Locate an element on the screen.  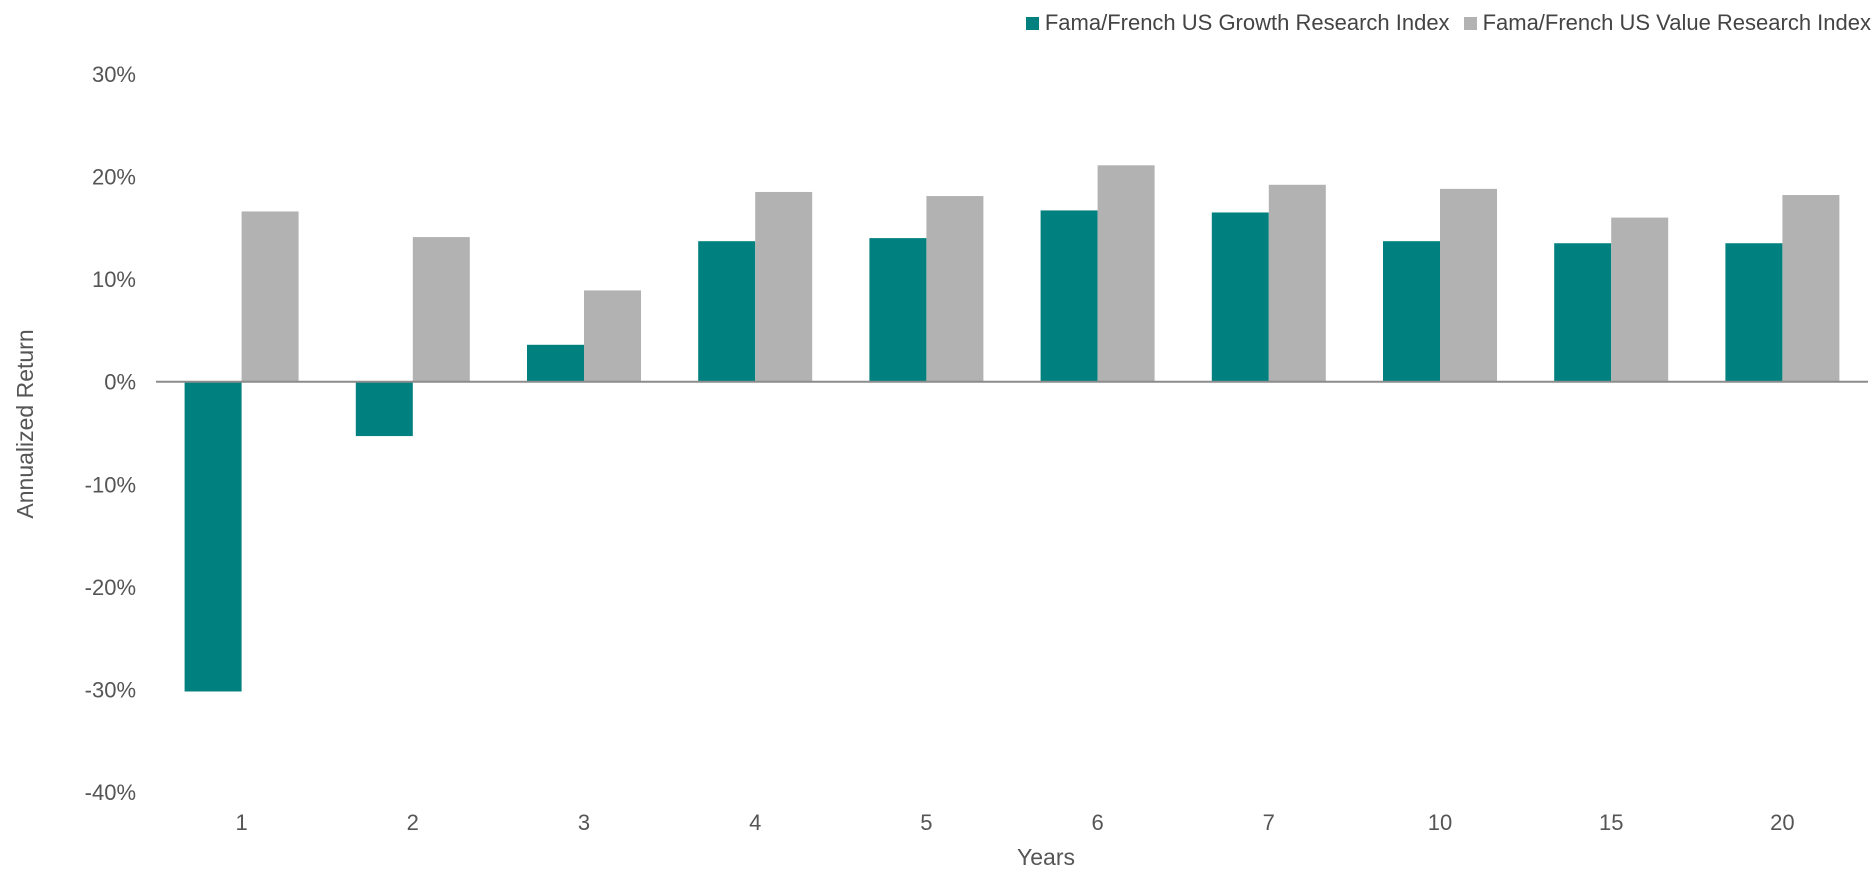
x-tick-label: 7 is located at coordinates (1269, 822).